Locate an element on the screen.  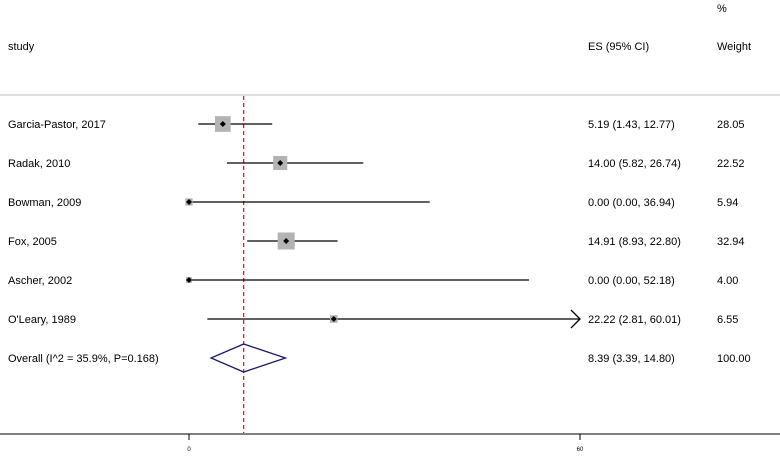
overall-label: Overall (I^2 = 35.9%, P=0.168) is located at coordinates (83, 359).